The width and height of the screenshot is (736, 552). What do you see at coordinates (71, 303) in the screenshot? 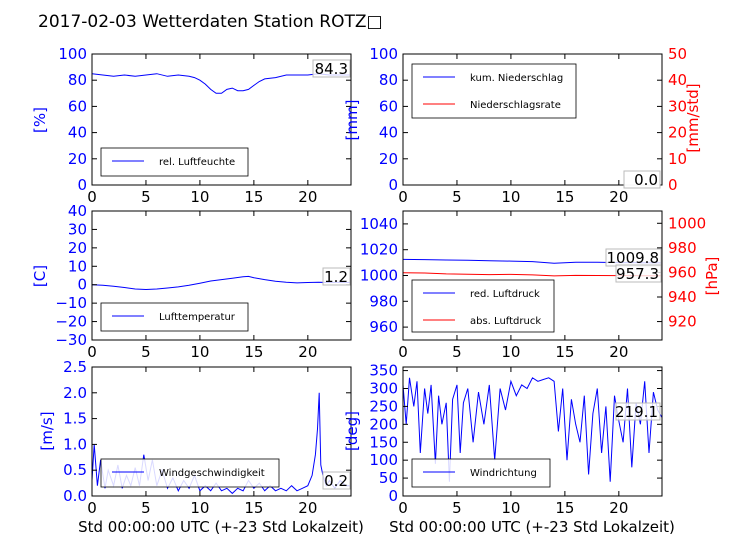
I see `y-tick-label: −10` at bounding box center [71, 303].